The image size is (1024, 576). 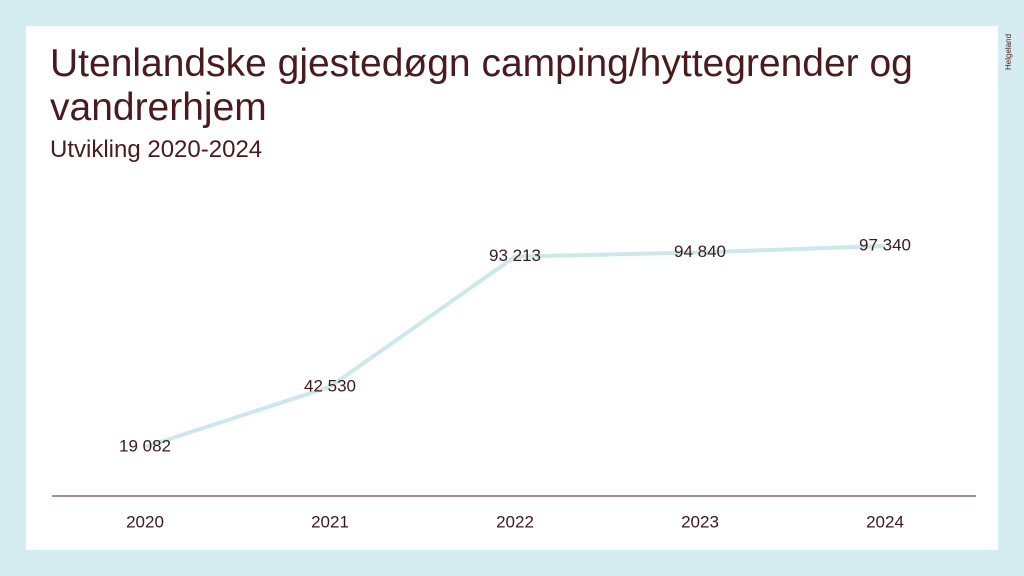 I want to click on data-label: 93 213, so click(x=515, y=255).